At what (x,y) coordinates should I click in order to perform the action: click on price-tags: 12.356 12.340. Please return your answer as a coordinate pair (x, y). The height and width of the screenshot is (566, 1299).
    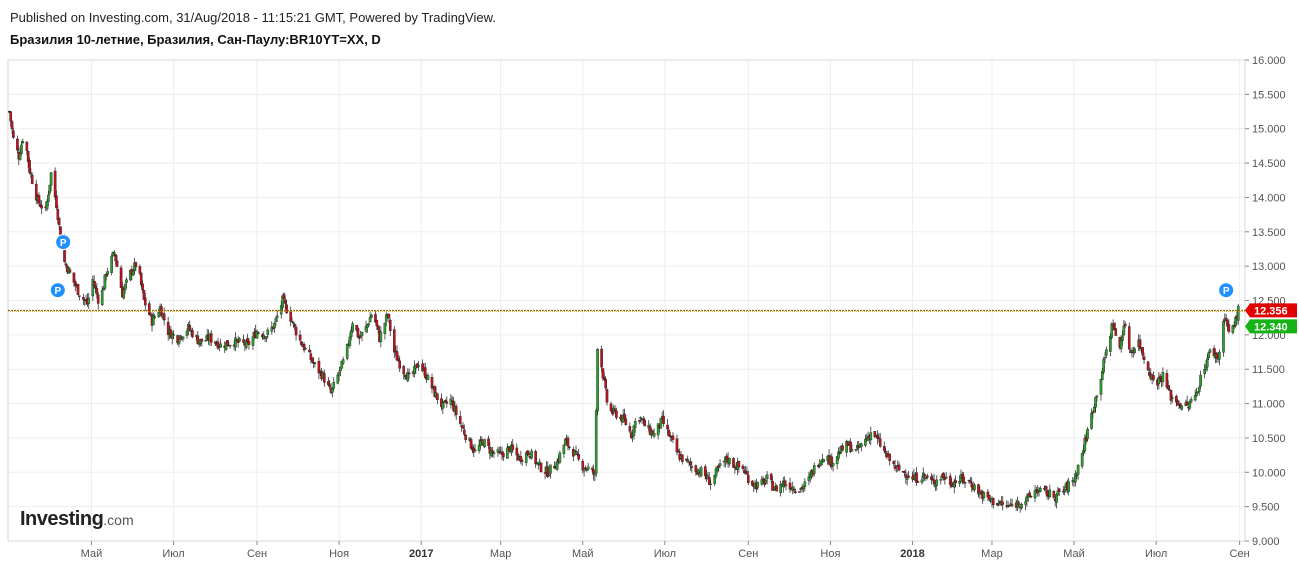
    Looking at the image, I should click on (1271, 318).